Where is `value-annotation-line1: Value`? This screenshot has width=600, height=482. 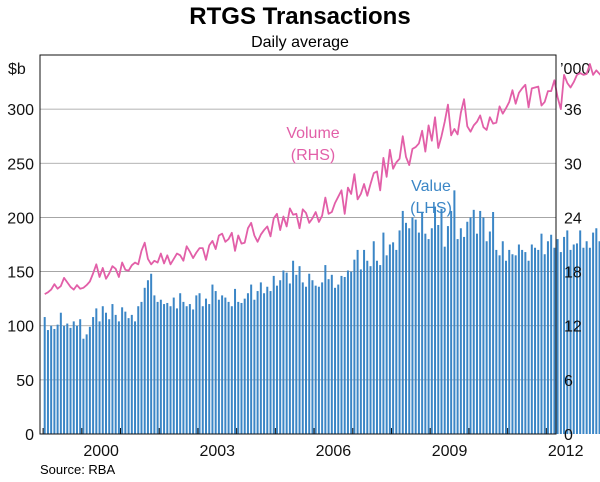 value-annotation-line1: Value is located at coordinates (431, 186).